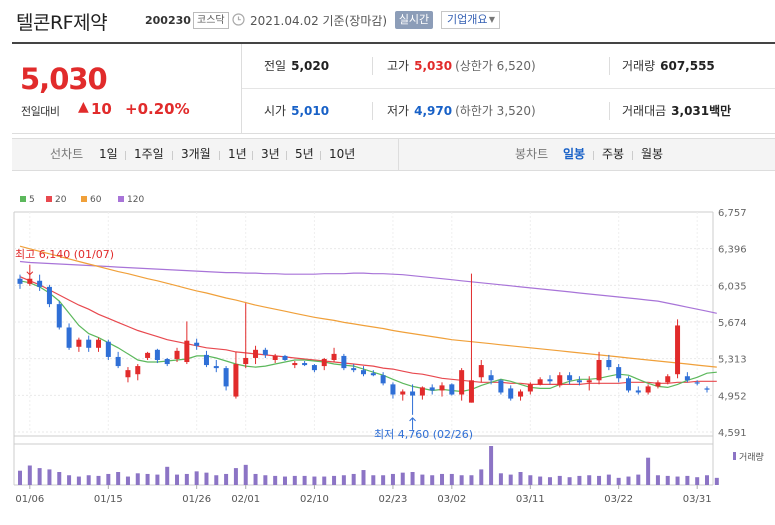 The width and height of the screenshot is (775, 525). Describe the element at coordinates (62, 23) in the screenshot. I see `stock-name: 텔콘RF제약` at that location.